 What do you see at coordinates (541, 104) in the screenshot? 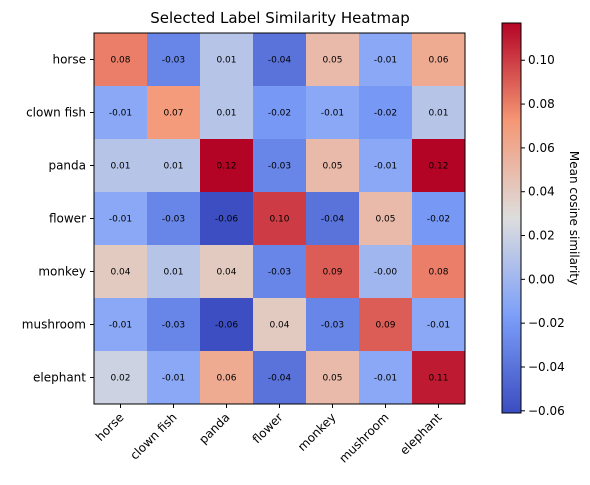
I see `colorbar-tick-label: 0.08` at bounding box center [541, 104].